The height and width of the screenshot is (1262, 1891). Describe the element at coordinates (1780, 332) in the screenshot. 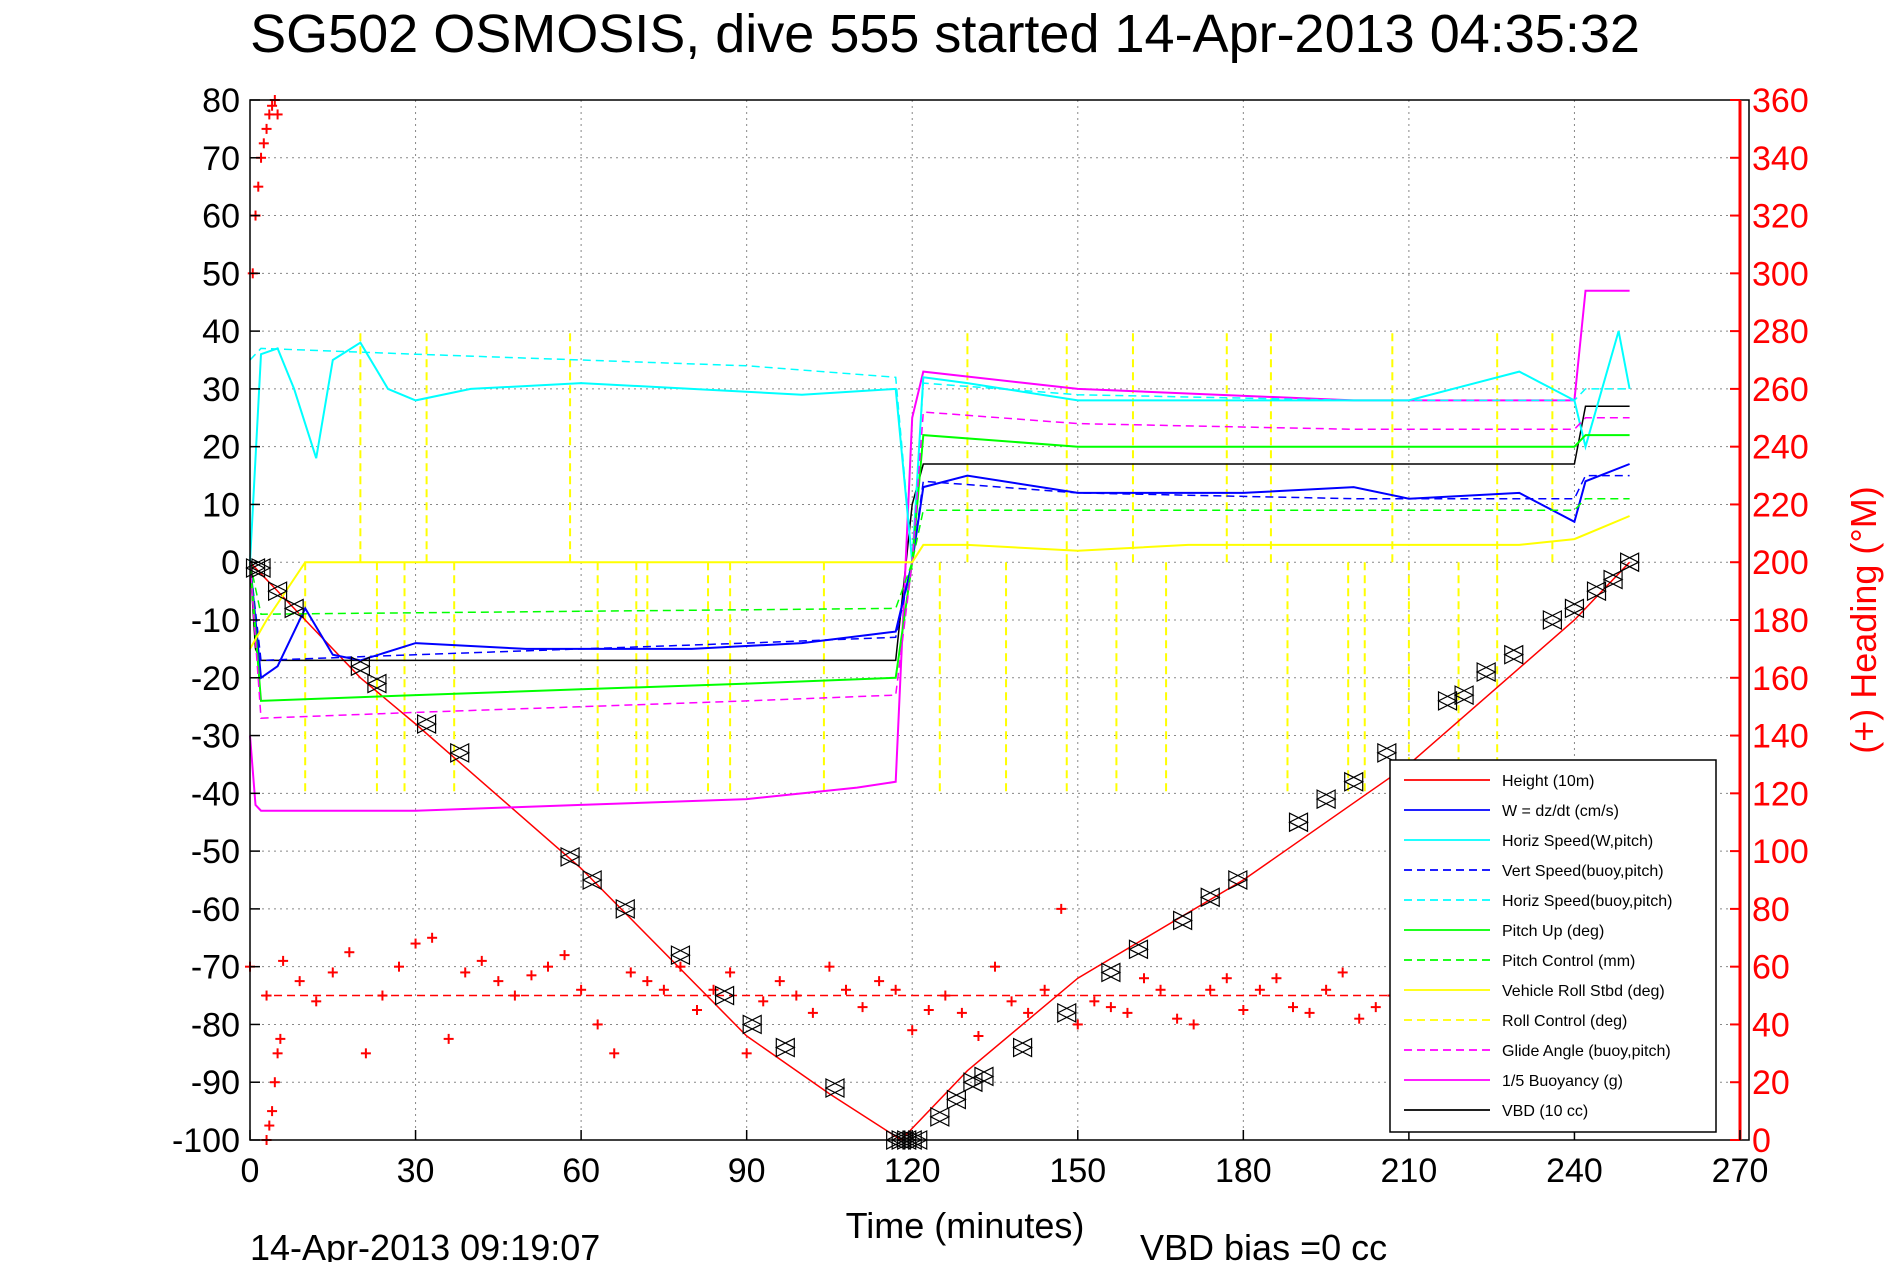

I see `right-tick-label: 280` at that location.